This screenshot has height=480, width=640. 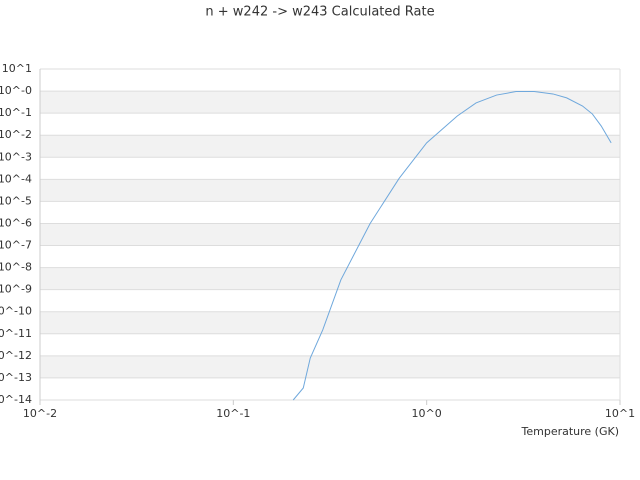 I want to click on y-tick-label: 10^-1, so click(x=16, y=112).